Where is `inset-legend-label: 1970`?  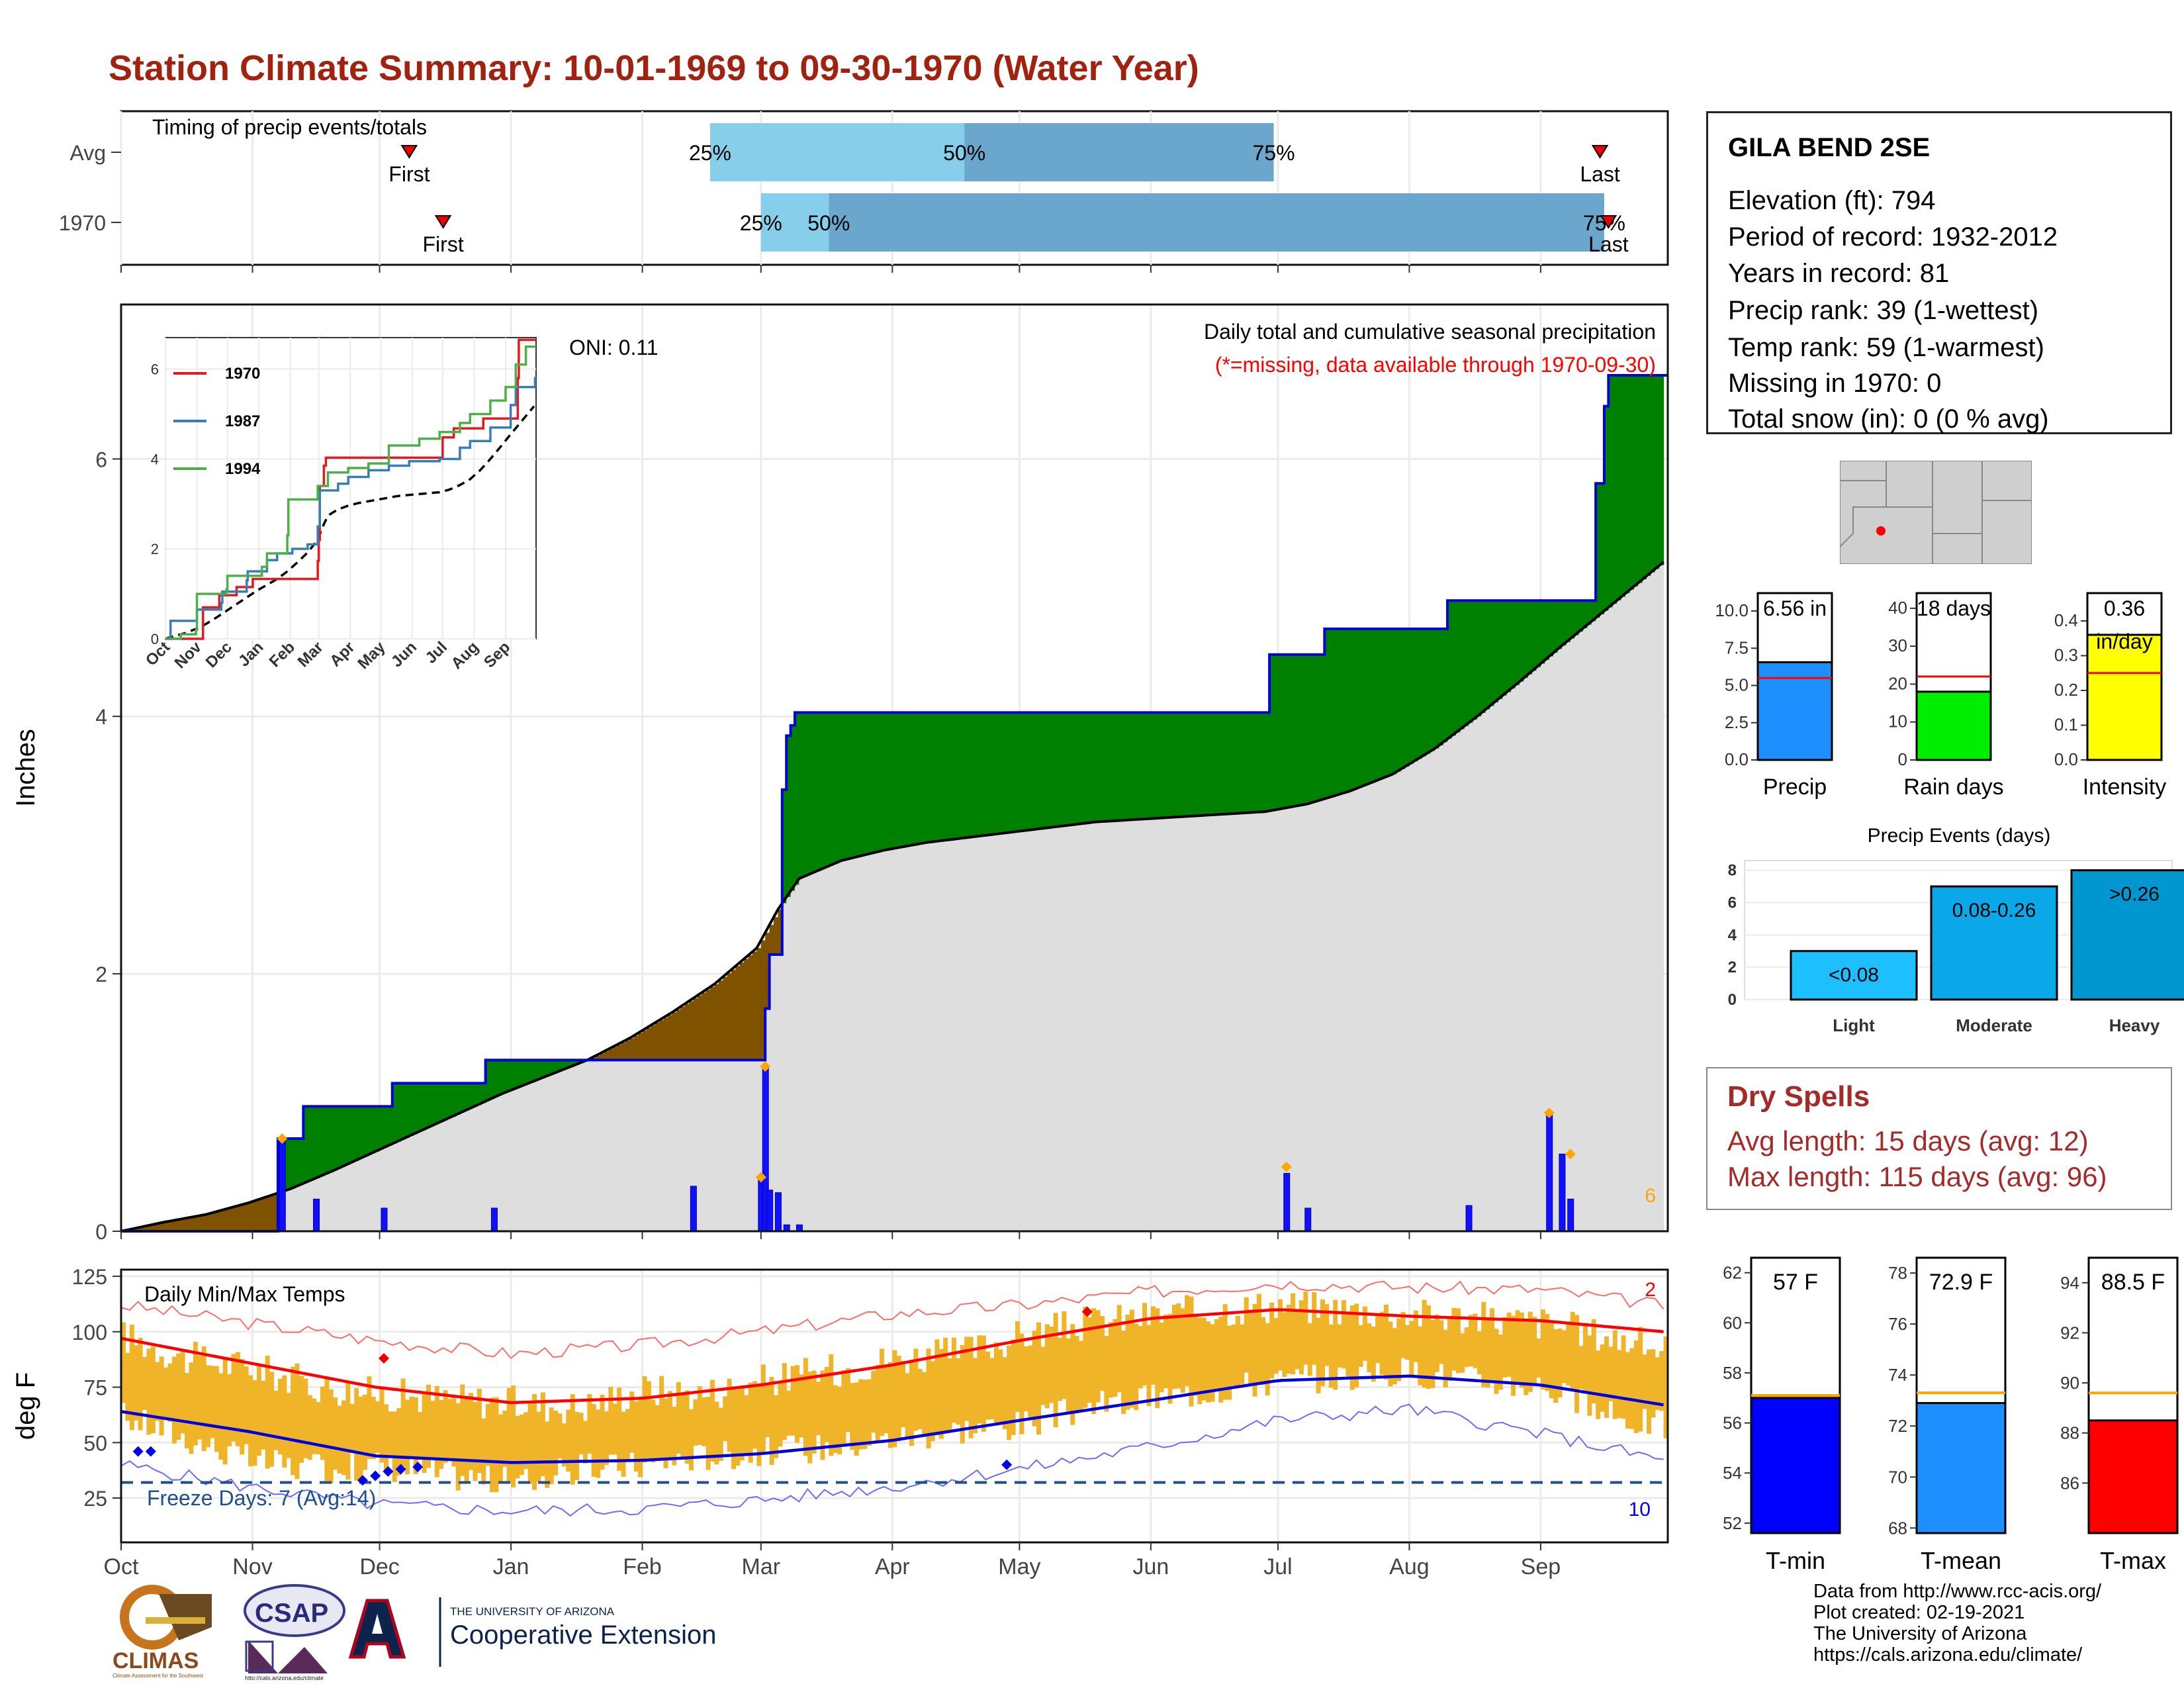 inset-legend-label: 1970 is located at coordinates (242, 374).